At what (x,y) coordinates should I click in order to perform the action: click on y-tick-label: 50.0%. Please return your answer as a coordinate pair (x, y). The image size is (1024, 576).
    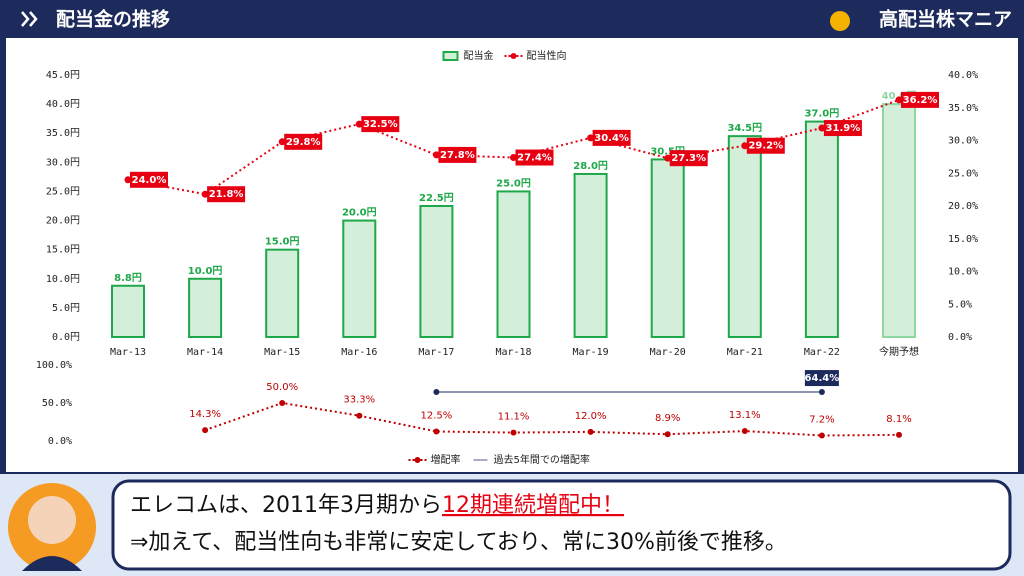
    Looking at the image, I should click on (57, 403).